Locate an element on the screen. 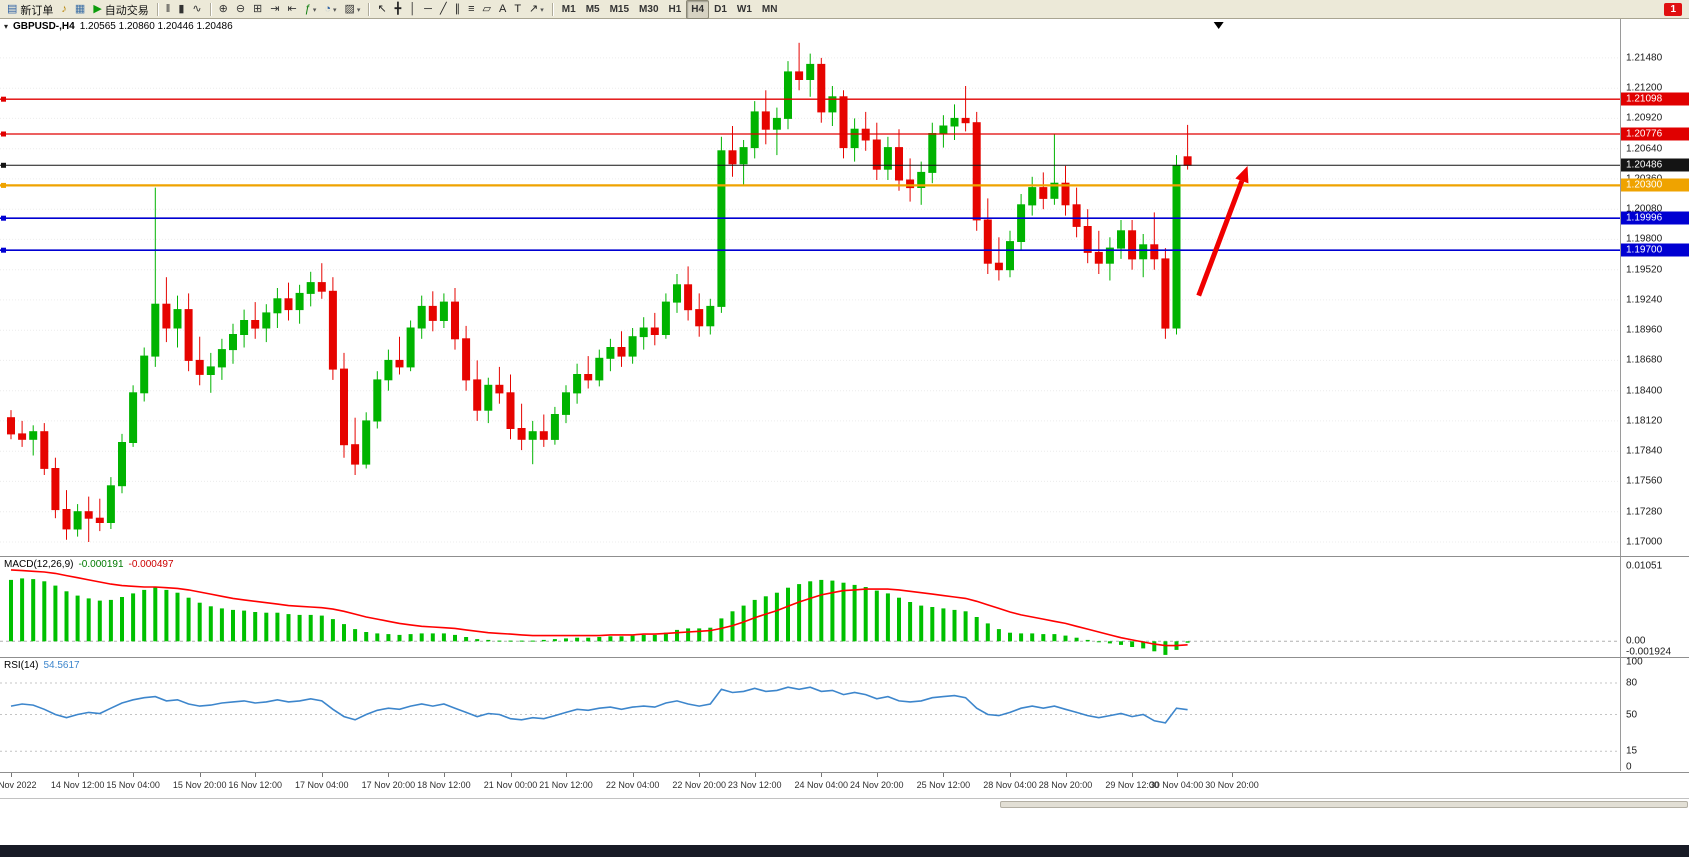  vertical-line-button: │ is located at coordinates (412, 9).